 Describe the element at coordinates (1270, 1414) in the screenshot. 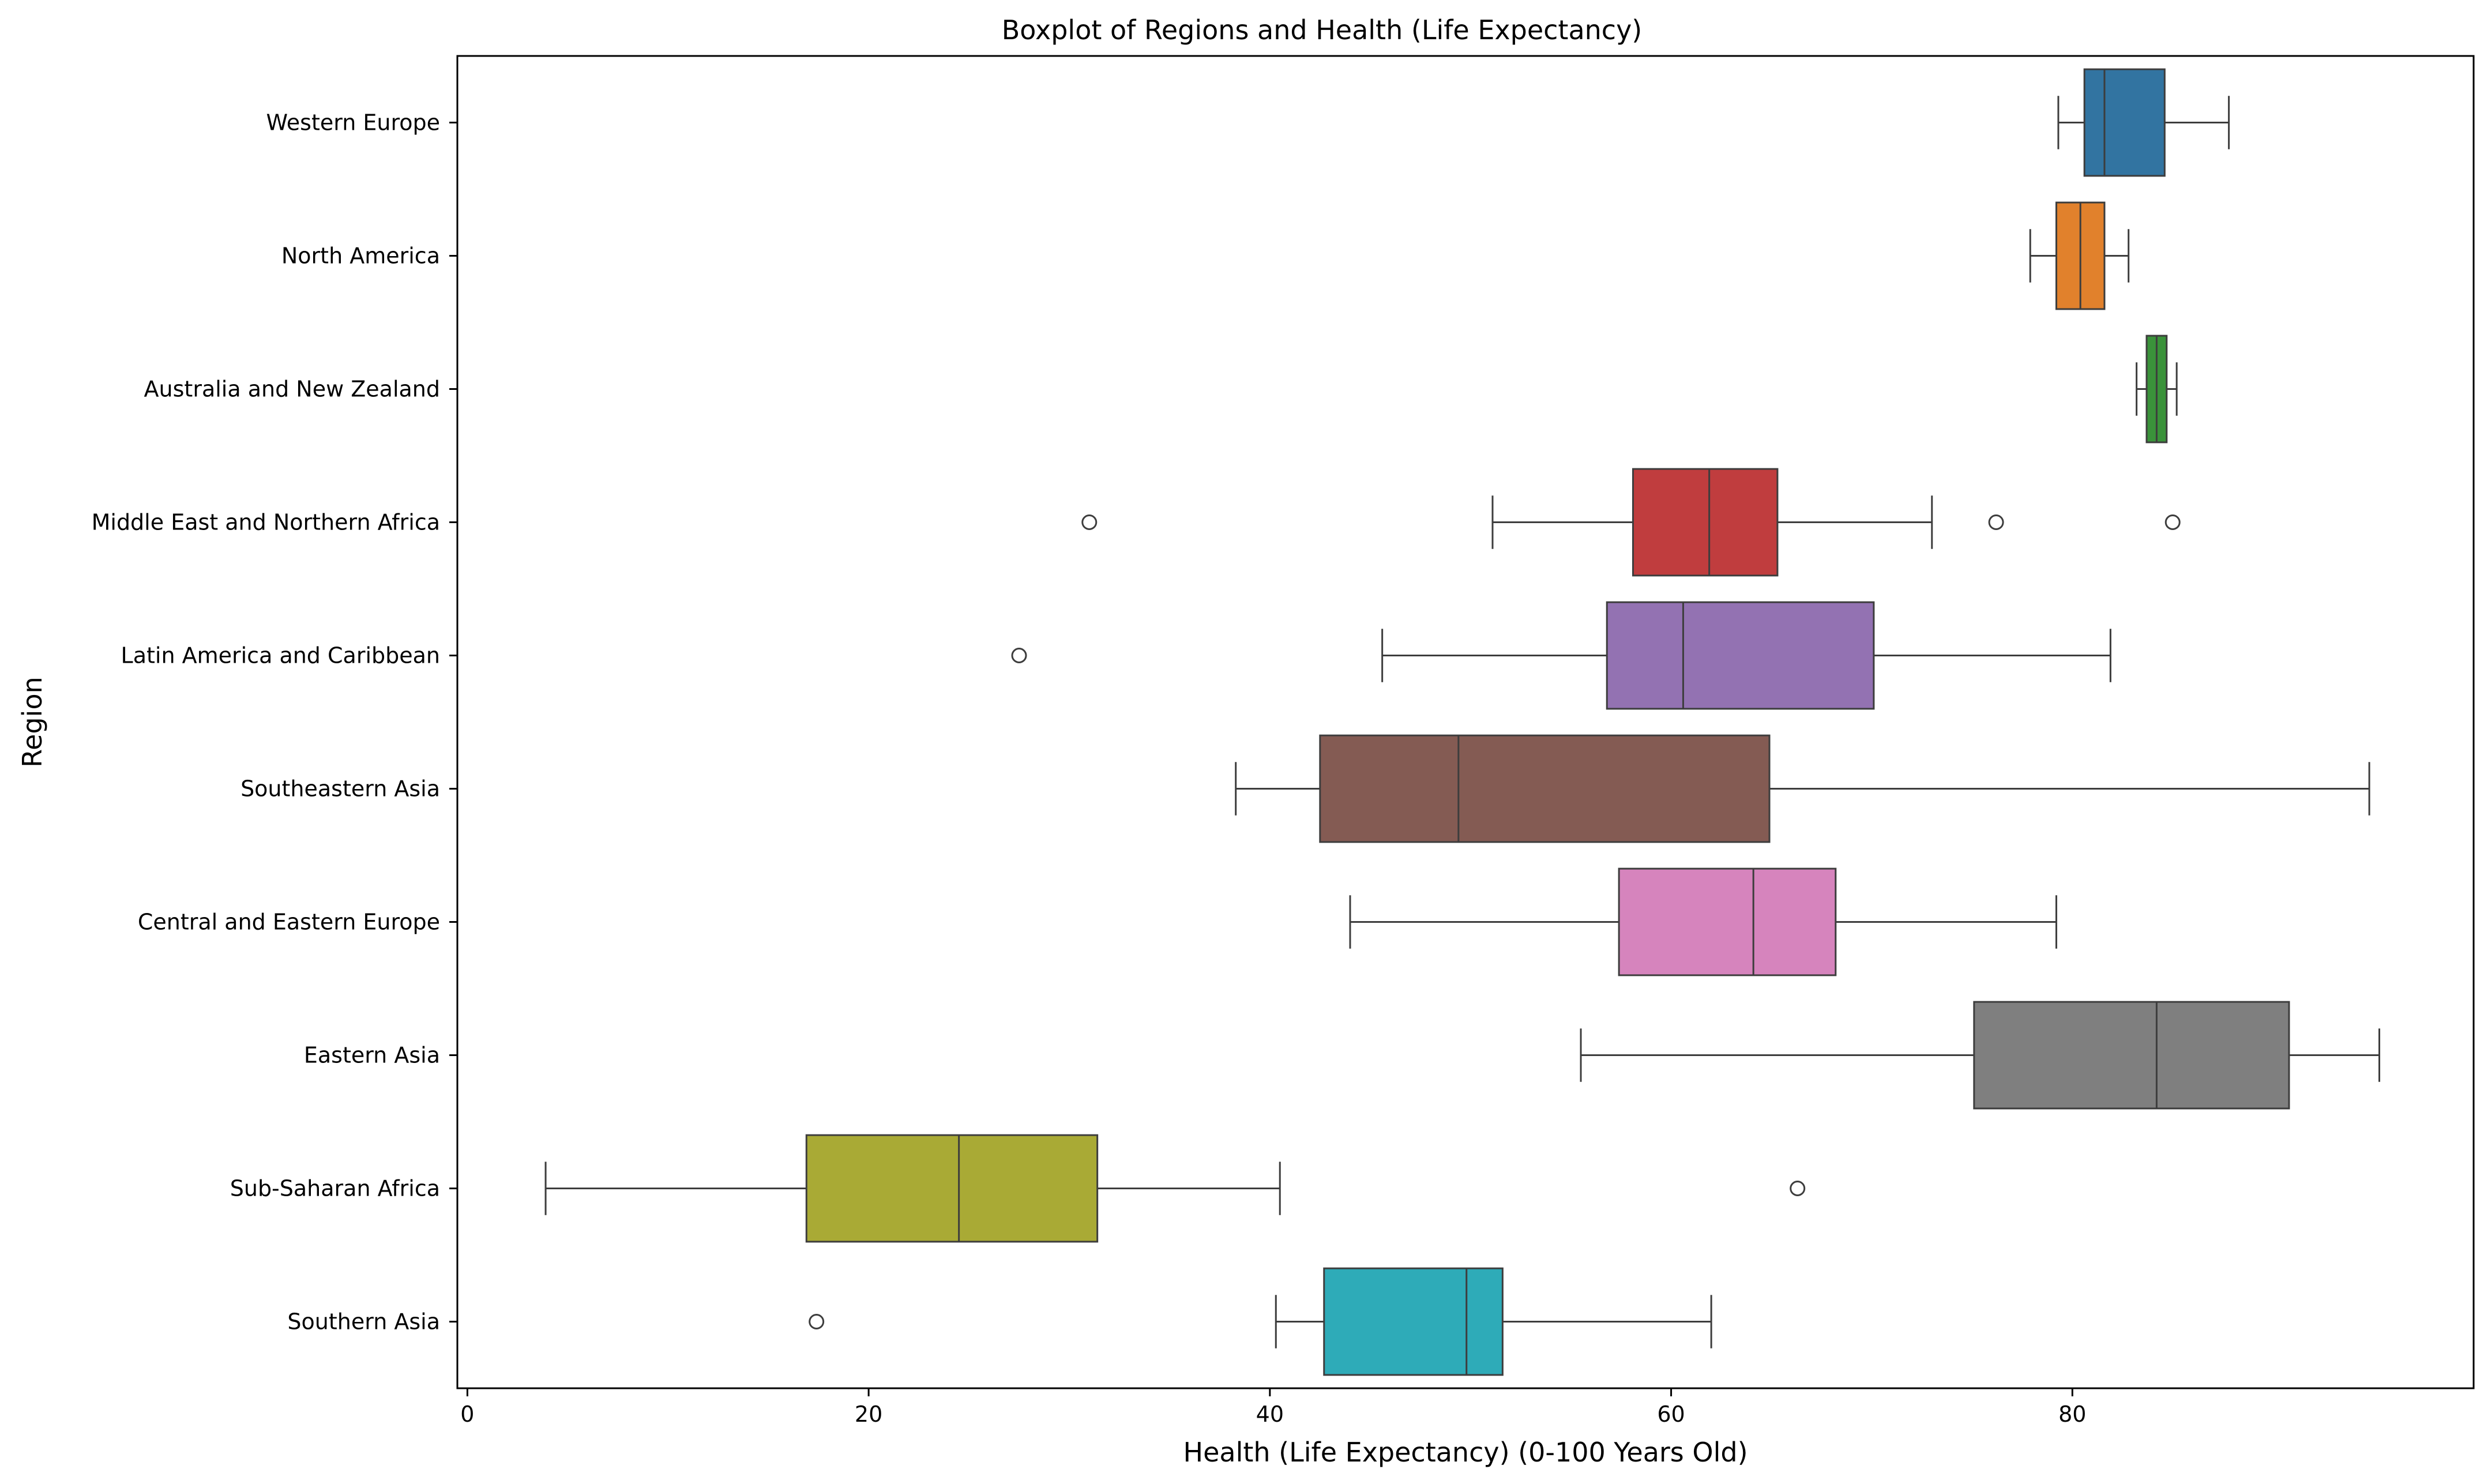

I see `x-tick-label: 40` at that location.